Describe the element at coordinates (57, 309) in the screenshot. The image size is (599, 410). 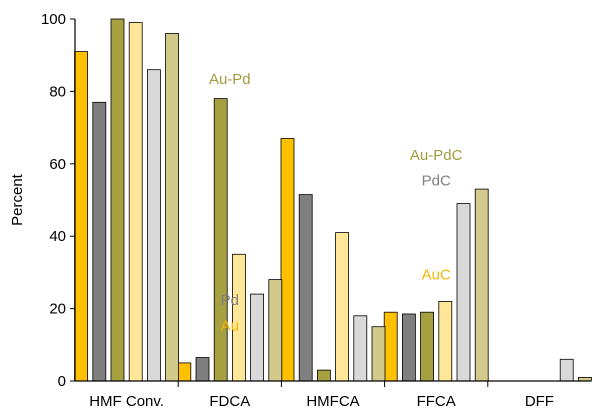
I see `y-tick-label: 20` at that location.